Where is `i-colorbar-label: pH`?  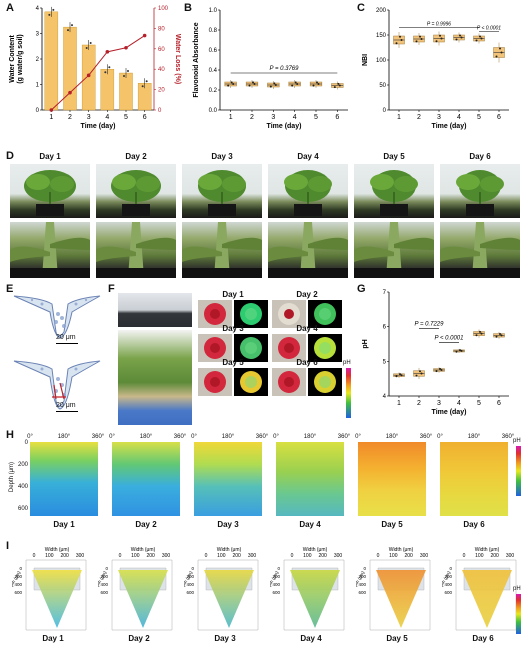
i-colorbar-label: pH is located at coordinates (517, 589).